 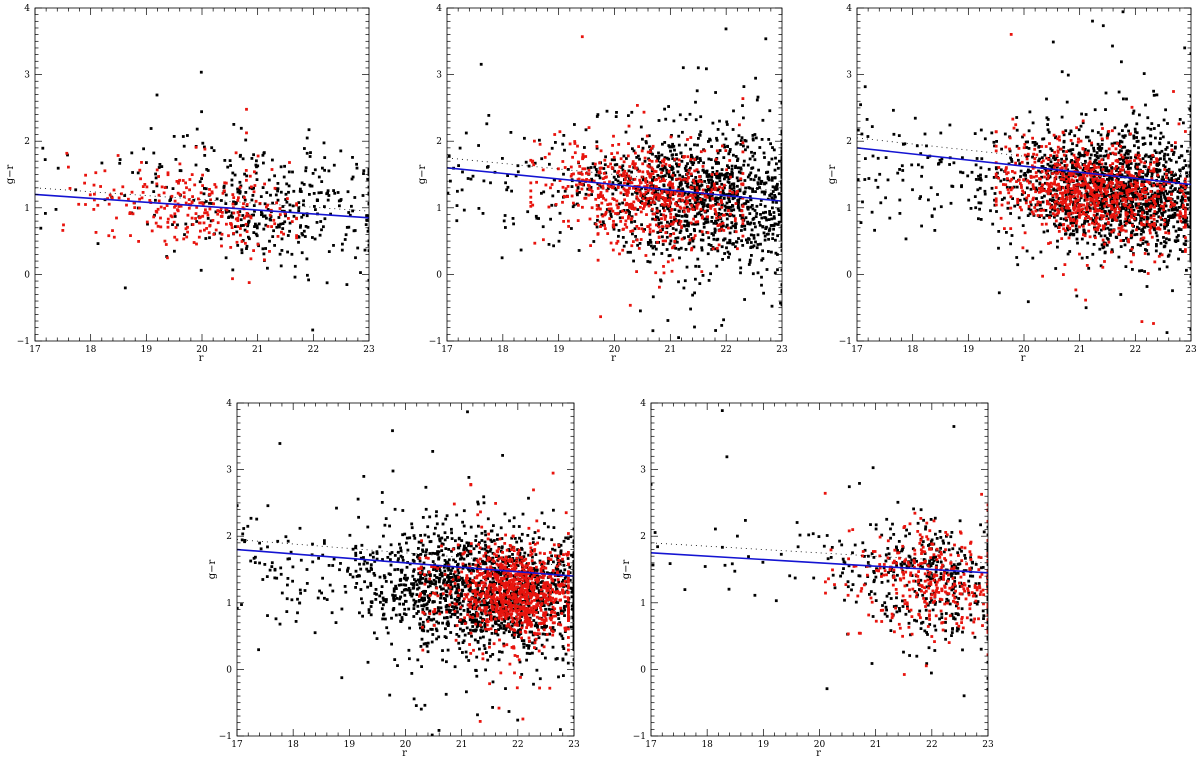 I want to click on x-tick-label: 22, so click(x=313, y=350).